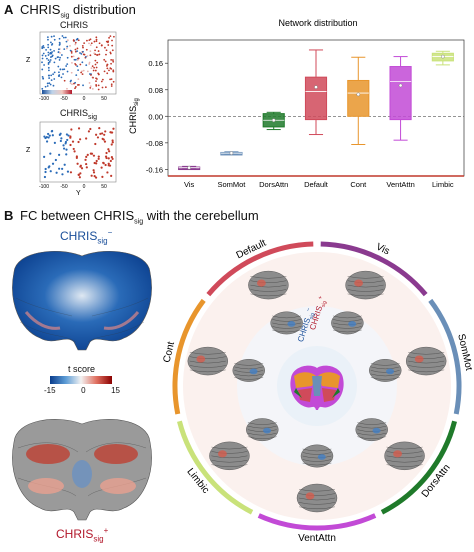 Image resolution: width=474 pixels, height=552 pixels. I want to click on panel-b-title-pre: FC between CHRIS, so click(77, 215).